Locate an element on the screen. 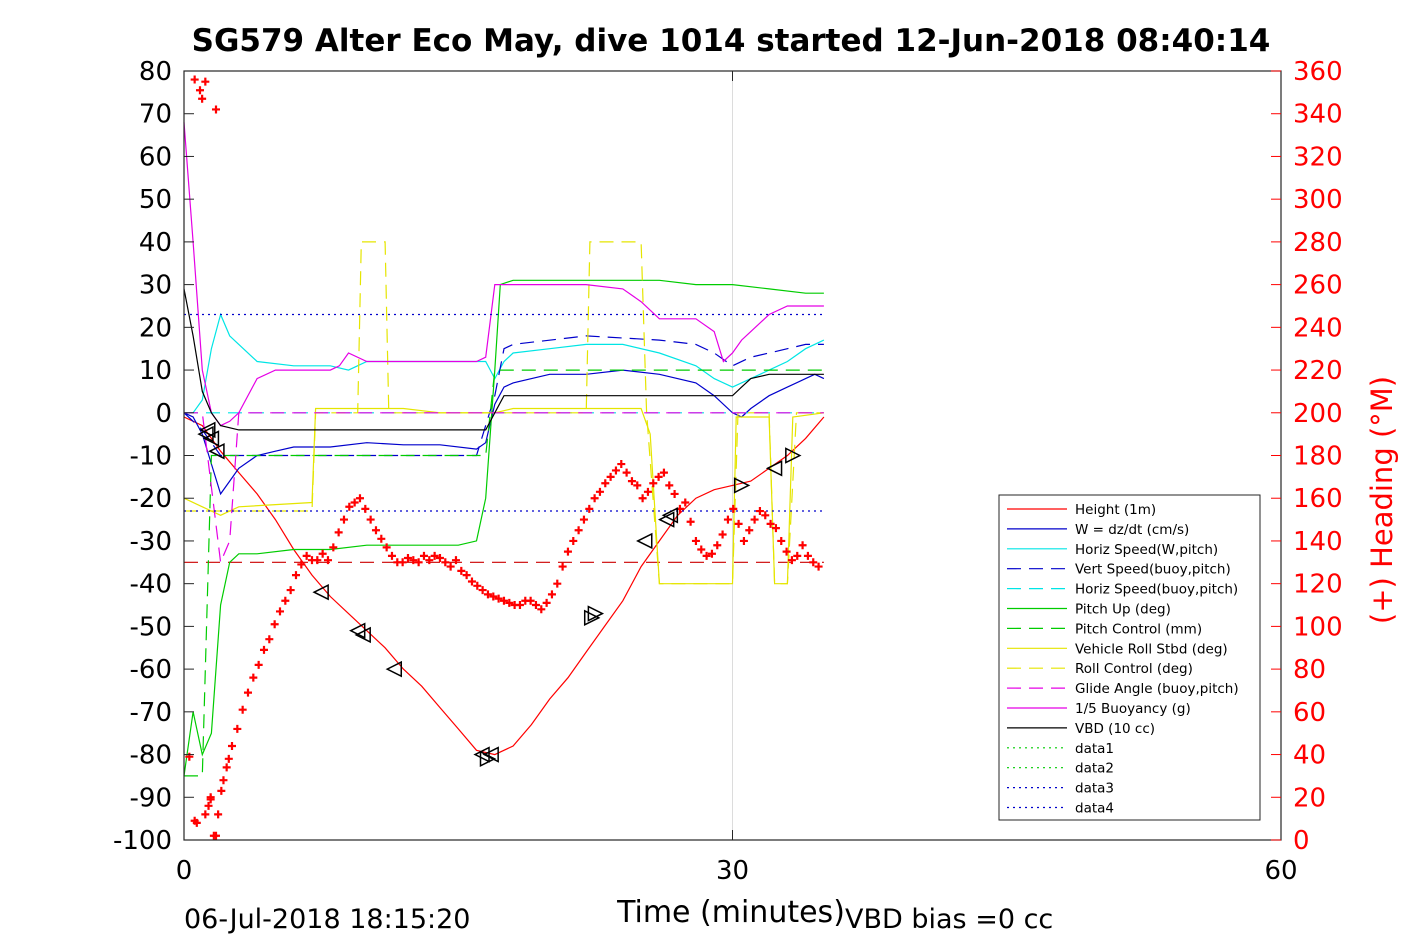  legend-entry: Horiz Speed(buoy,pitch) is located at coordinates (1156, 590).